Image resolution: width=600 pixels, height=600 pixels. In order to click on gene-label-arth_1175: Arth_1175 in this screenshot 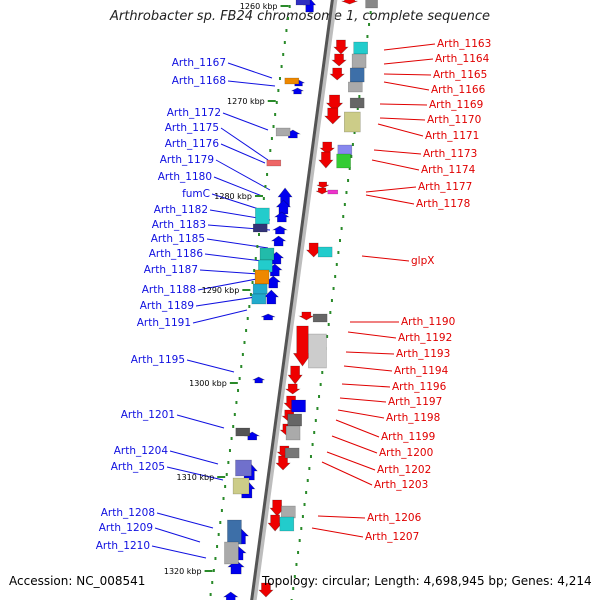, I will do `click(192, 128)`.